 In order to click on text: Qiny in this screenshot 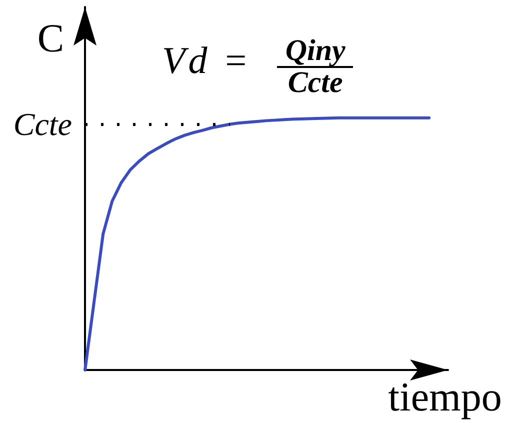, I will do `click(315, 51)`.